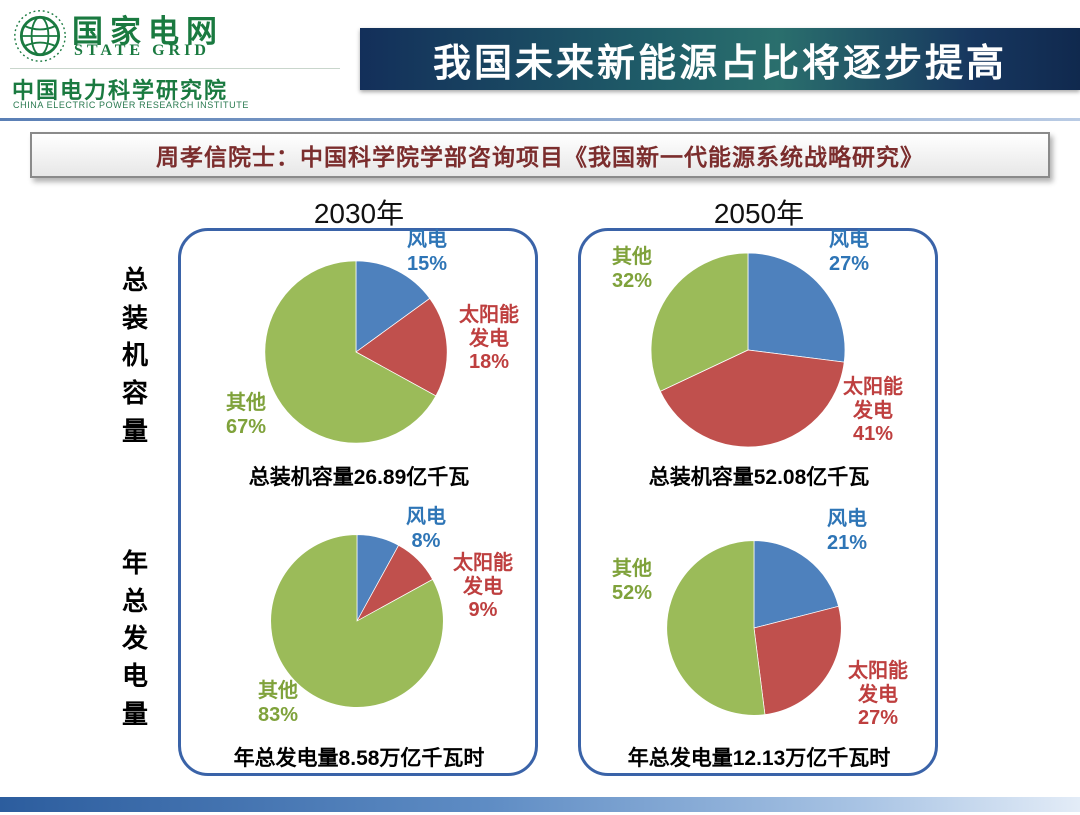 The width and height of the screenshot is (1080, 815). Describe the element at coordinates (357, 621) in the screenshot. I see `pie-2030-generation` at that location.